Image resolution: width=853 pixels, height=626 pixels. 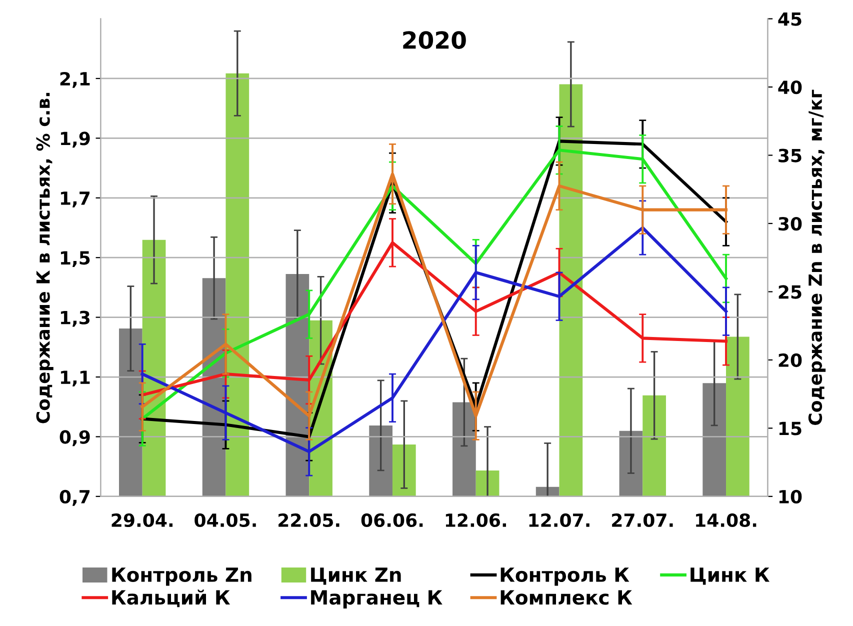 I want to click on legend-label: Комплекс К, so click(x=566, y=597).